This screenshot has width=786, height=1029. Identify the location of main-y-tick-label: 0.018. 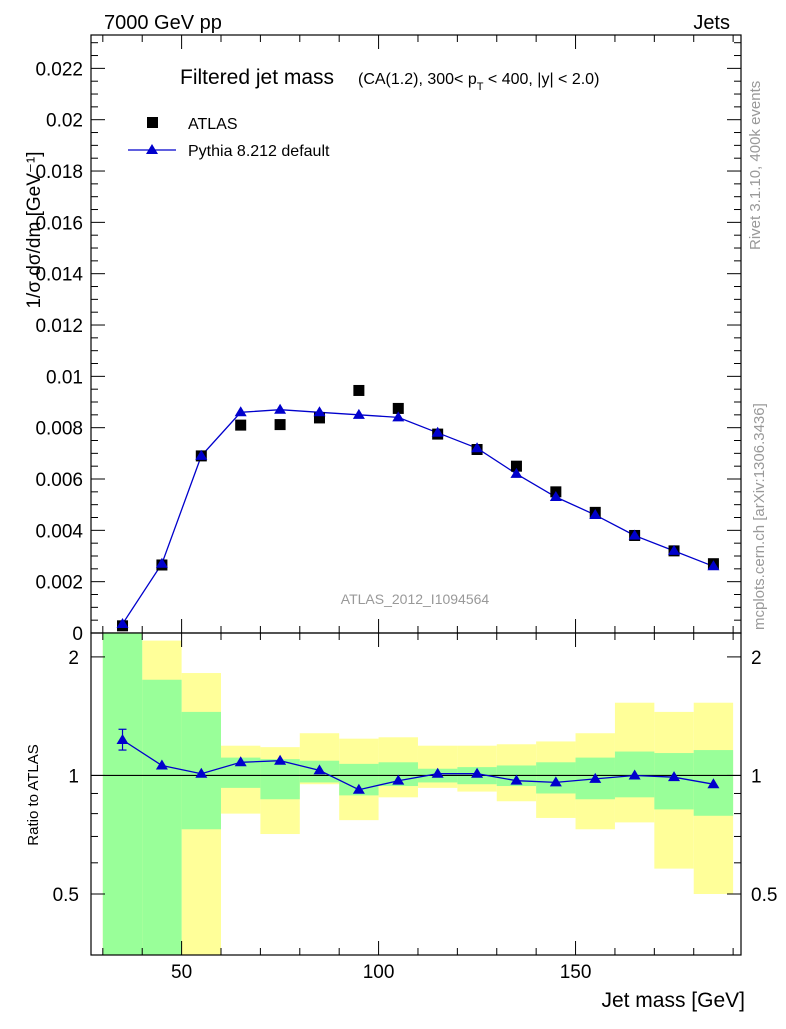
(59, 172).